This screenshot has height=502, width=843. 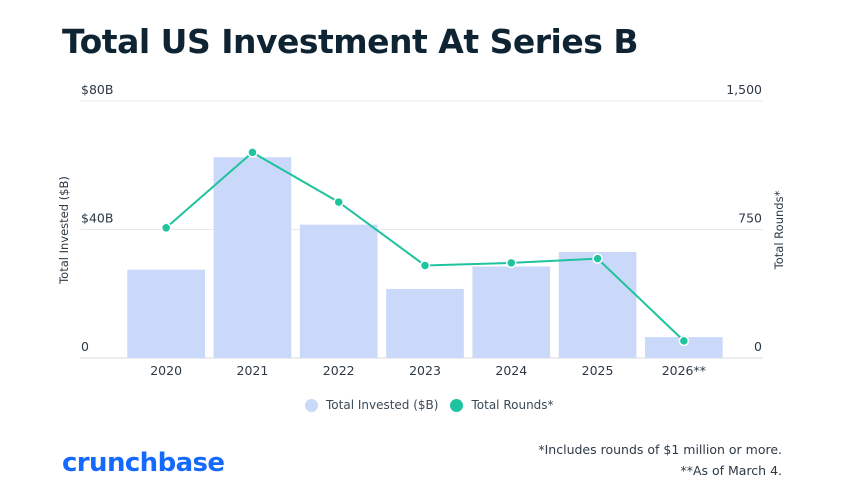 I want to click on x-tick-label: 2023, so click(x=425, y=370).